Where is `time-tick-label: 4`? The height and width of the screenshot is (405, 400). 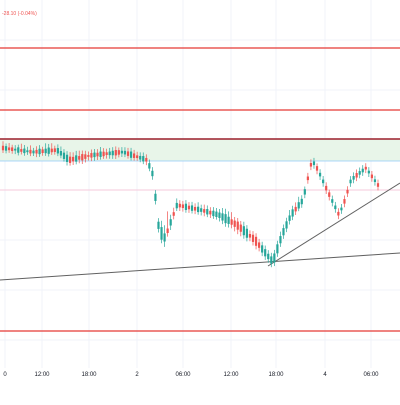 time-tick-label: 4 is located at coordinates (325, 375).